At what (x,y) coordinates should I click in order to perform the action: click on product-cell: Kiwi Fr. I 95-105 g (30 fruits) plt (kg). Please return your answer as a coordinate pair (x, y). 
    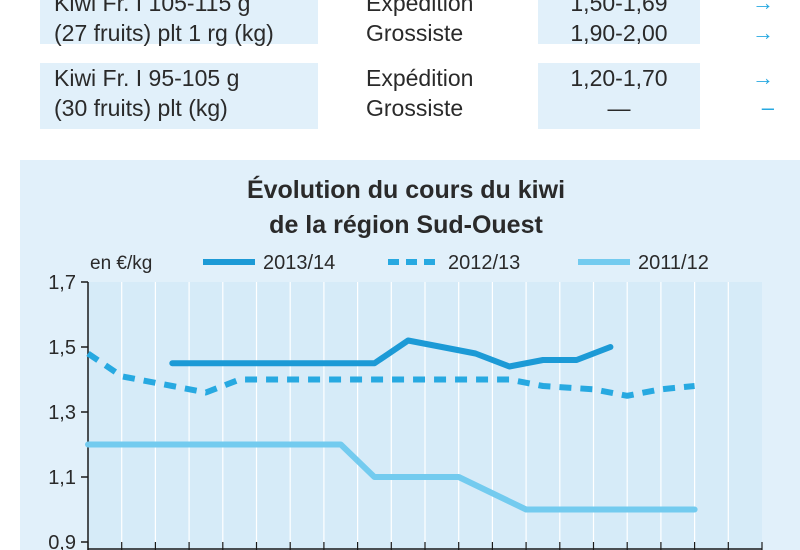
    Looking at the image, I should click on (179, 96).